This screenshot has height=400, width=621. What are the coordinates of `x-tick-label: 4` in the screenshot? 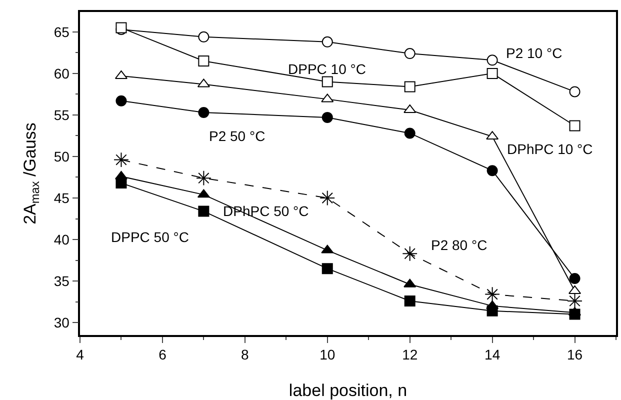 It's located at (80, 354).